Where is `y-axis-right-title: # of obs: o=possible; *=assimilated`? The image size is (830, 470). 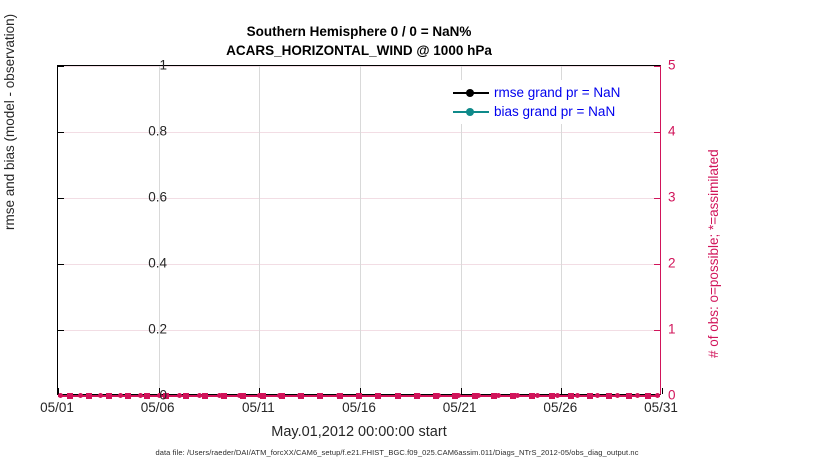 y-axis-right-title: # of obs: o=possible; *=assimilated is located at coordinates (713, 253).